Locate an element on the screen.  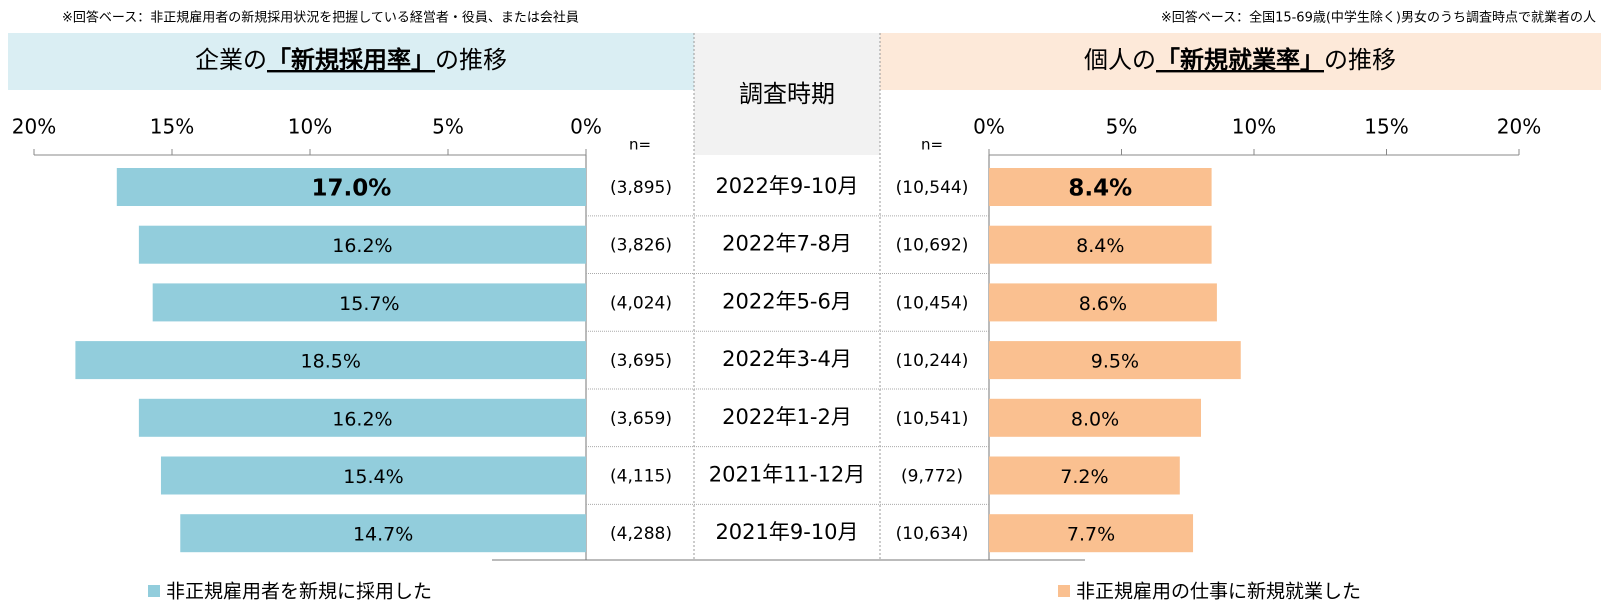
n-value: (10,454) is located at coordinates (932, 303).